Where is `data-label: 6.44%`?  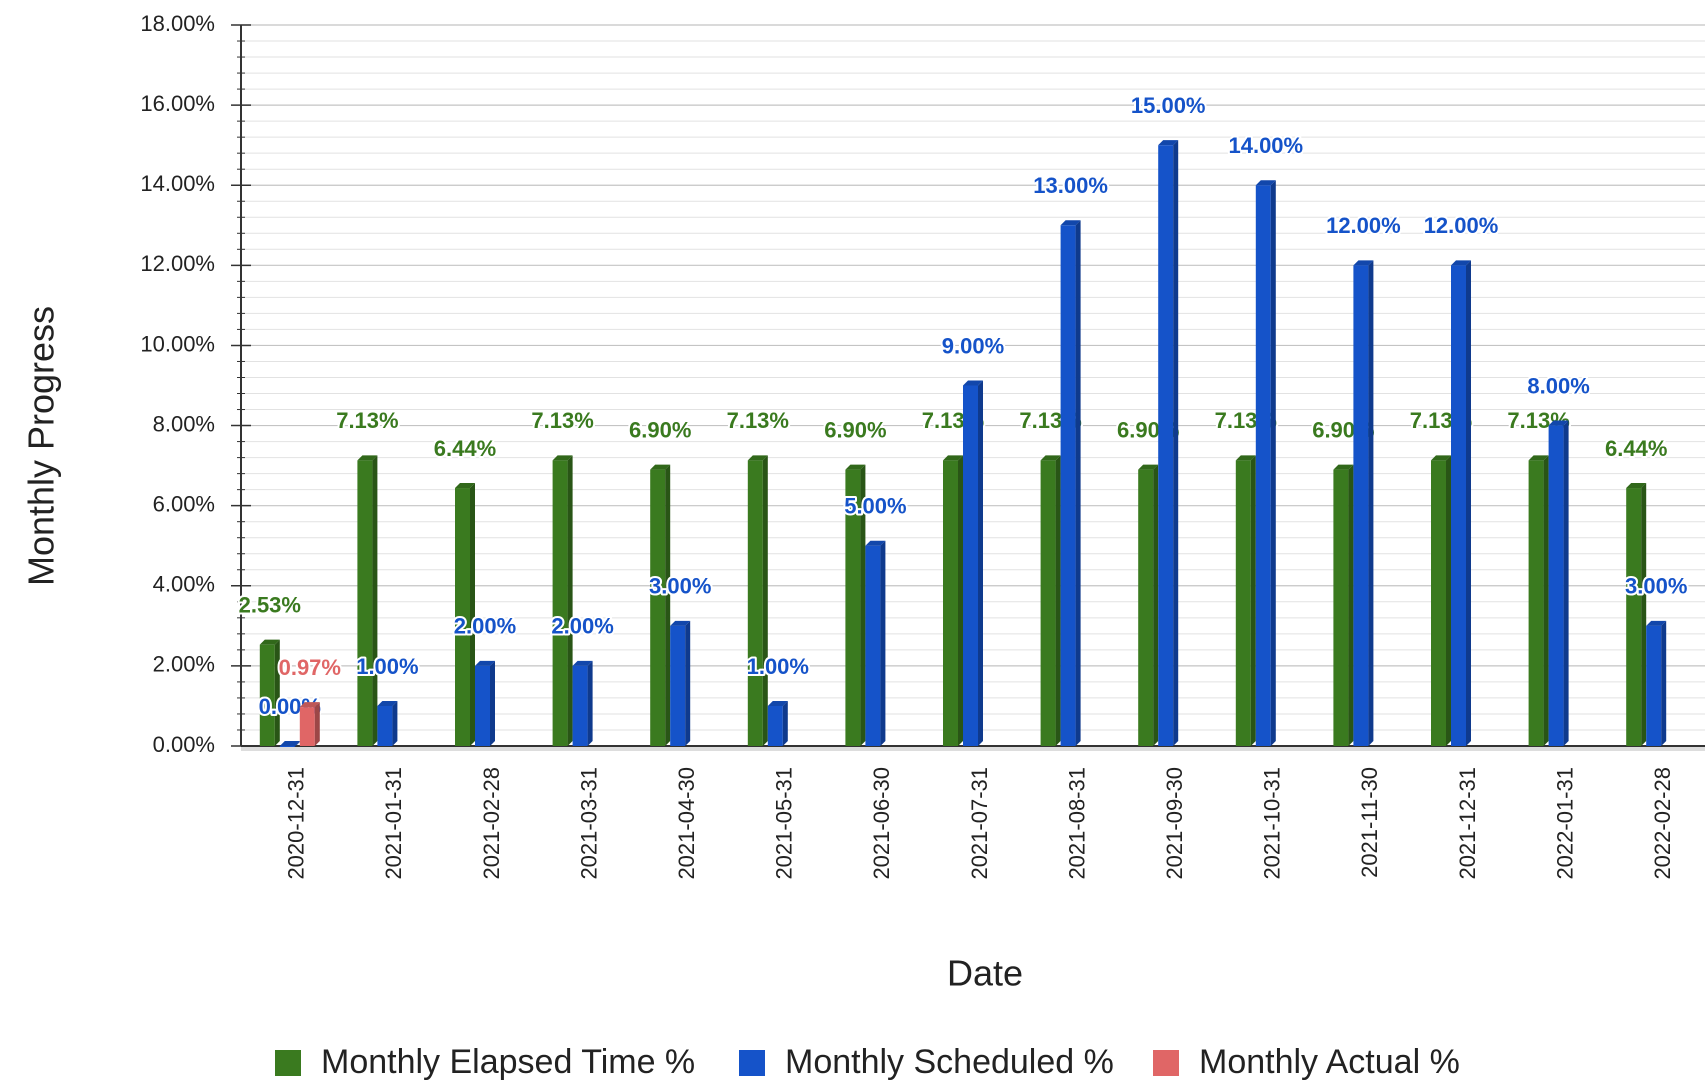 data-label: 6.44% is located at coordinates (1636, 448).